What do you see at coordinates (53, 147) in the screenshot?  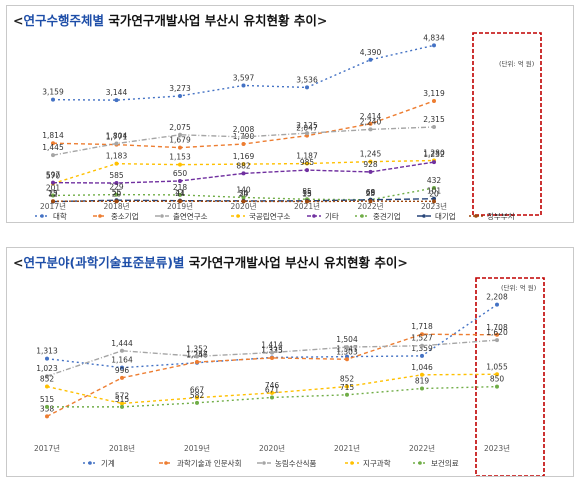 I see `data-label-출연연구소-2017년: 1,445` at bounding box center [53, 147].